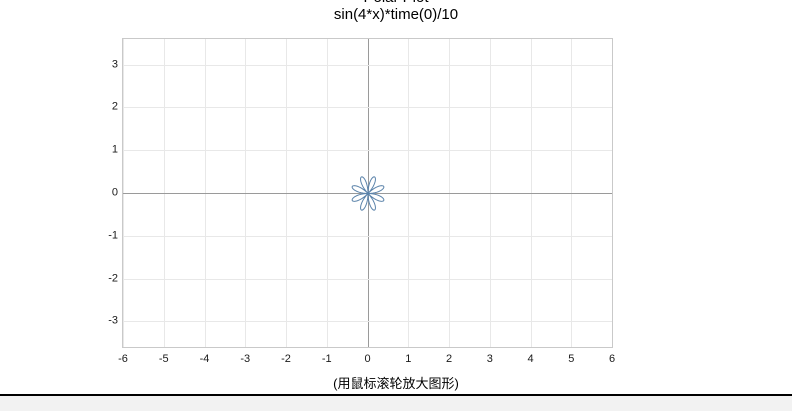  Describe the element at coordinates (113, 278) in the screenshot. I see `y-tick-label: -2` at that location.